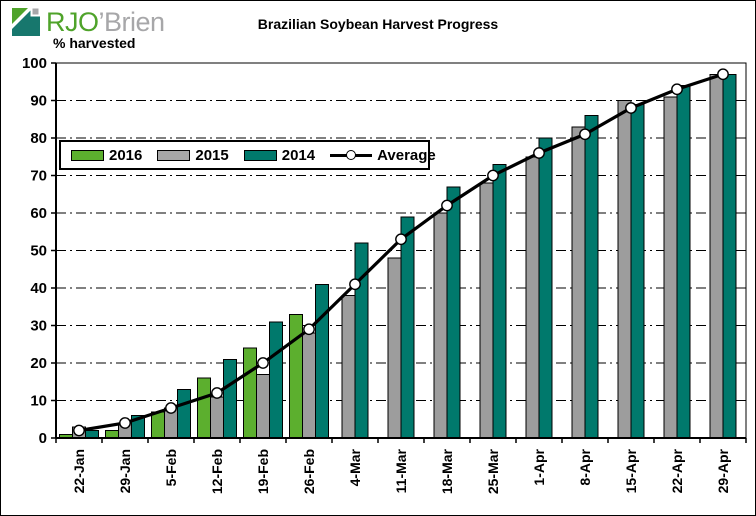 The height and width of the screenshot is (516, 756). I want to click on logo-text-primary: RJO, so click(72, 21).